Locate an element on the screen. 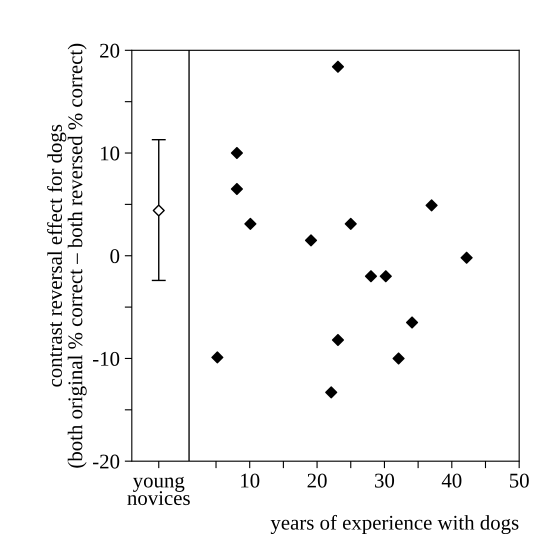 This screenshot has width=538, height=559. x-tick-label: 30 is located at coordinates (384, 481).